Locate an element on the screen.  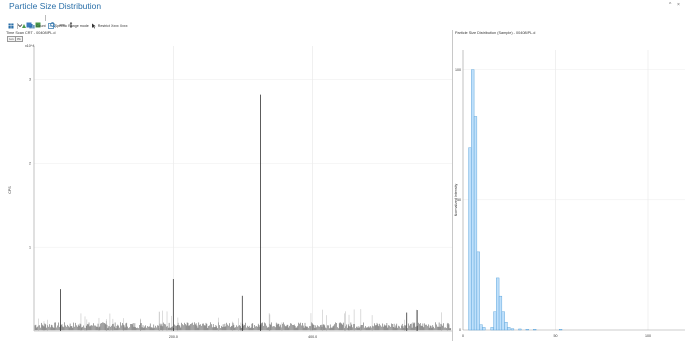
spectrum-y-tick-label: 3 is located at coordinates (30, 80).